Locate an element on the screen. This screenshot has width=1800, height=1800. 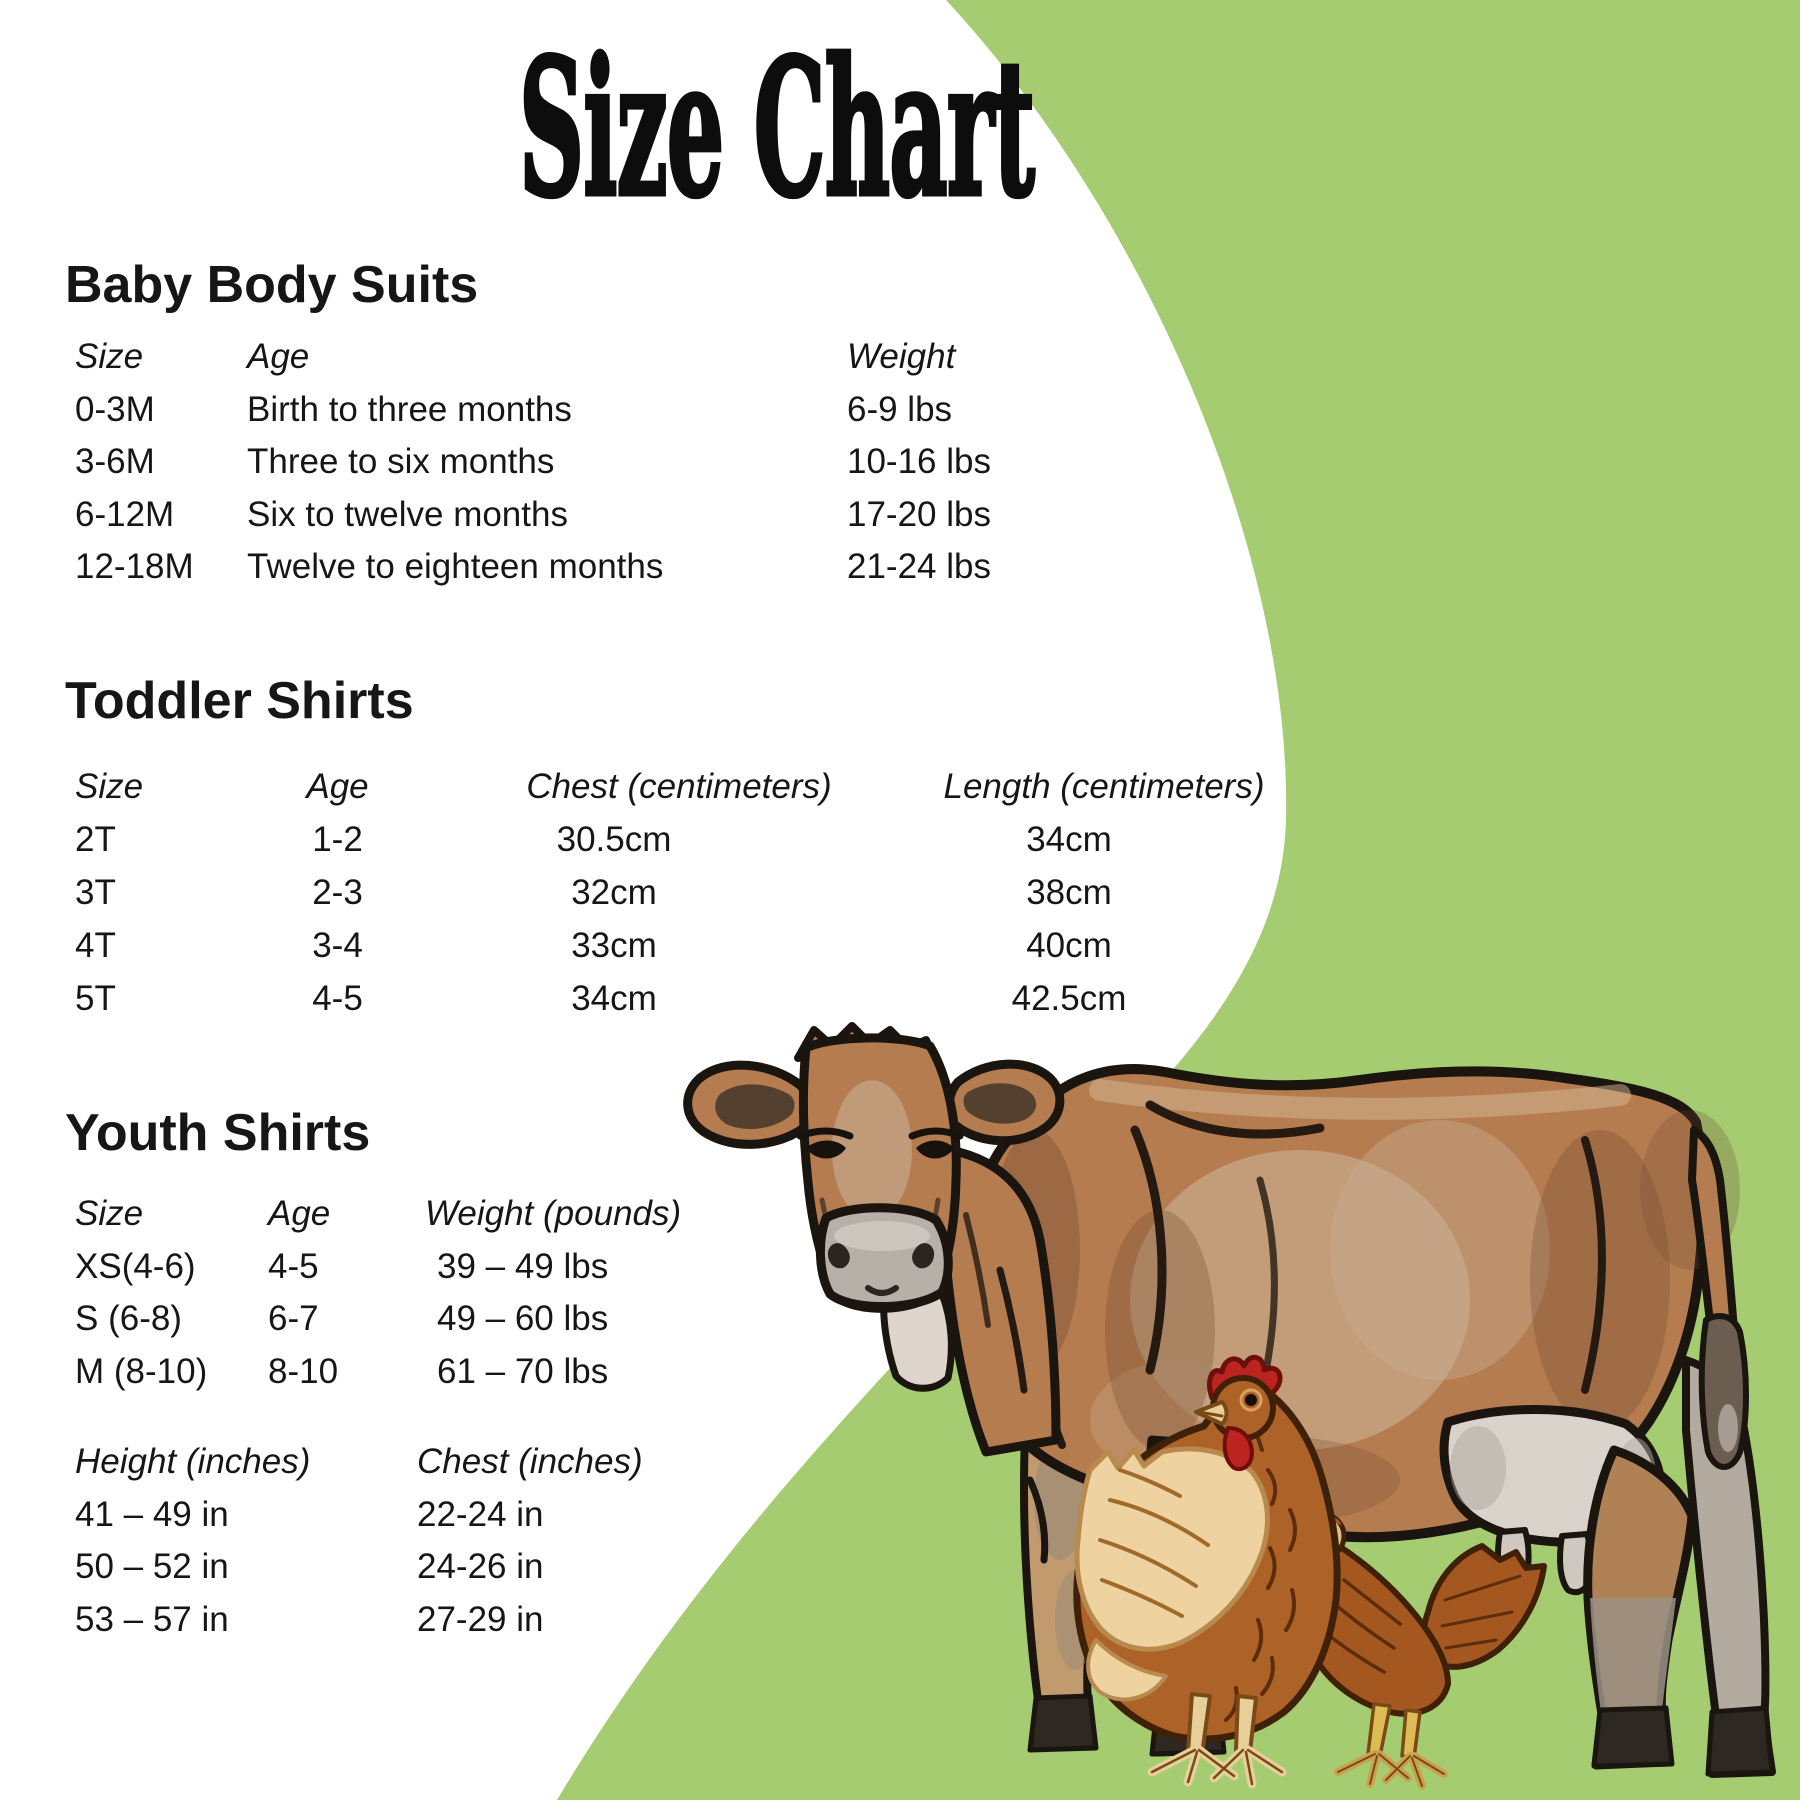
cow-right-eye is located at coordinates (935, 1149).